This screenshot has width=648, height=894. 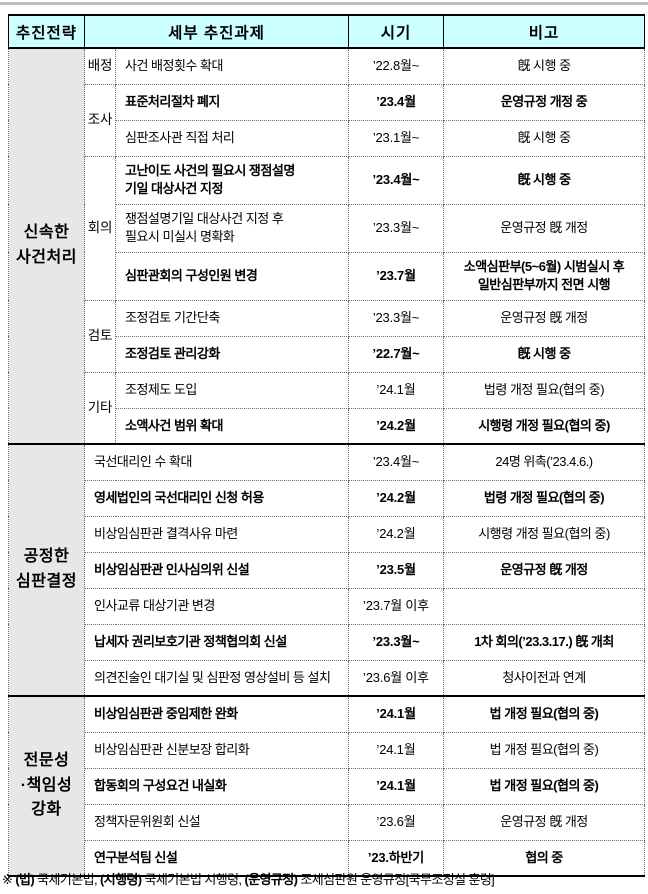 I want to click on footnote-term-regulation: (운영규정), so click(x=271, y=879).